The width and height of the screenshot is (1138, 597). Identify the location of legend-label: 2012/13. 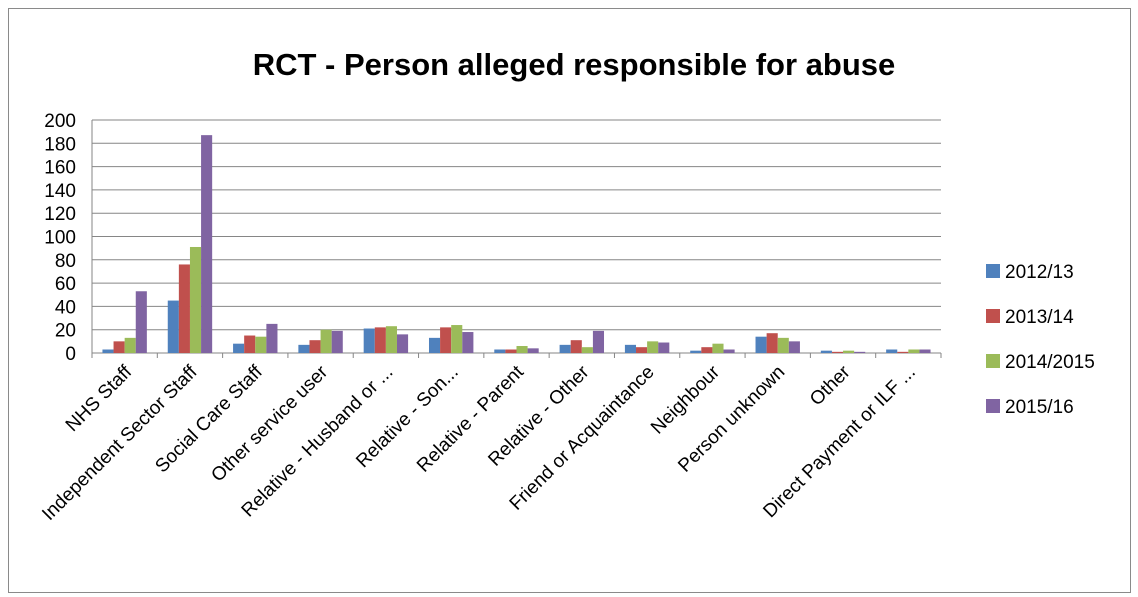
(1039, 272).